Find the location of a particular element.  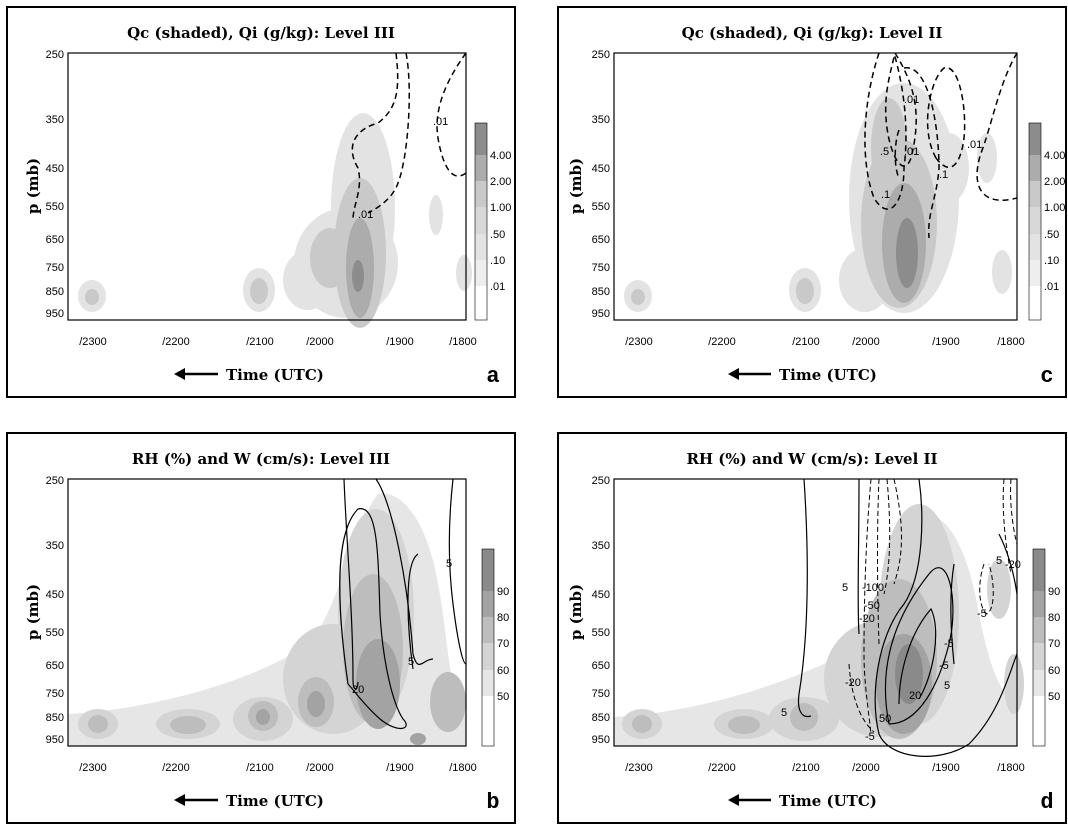

contour-label: .1 is located at coordinates (943, 175).